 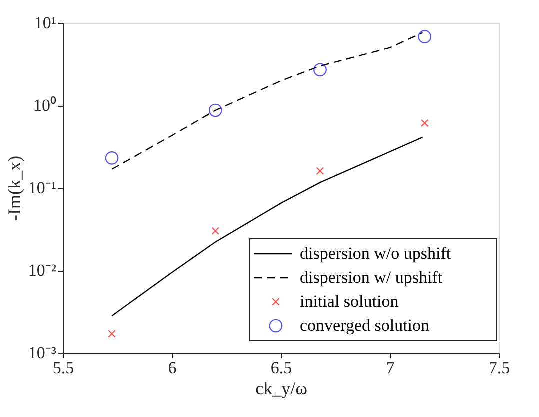 I want to click on legend-label: dispersion w/ upshift, so click(x=371, y=277).